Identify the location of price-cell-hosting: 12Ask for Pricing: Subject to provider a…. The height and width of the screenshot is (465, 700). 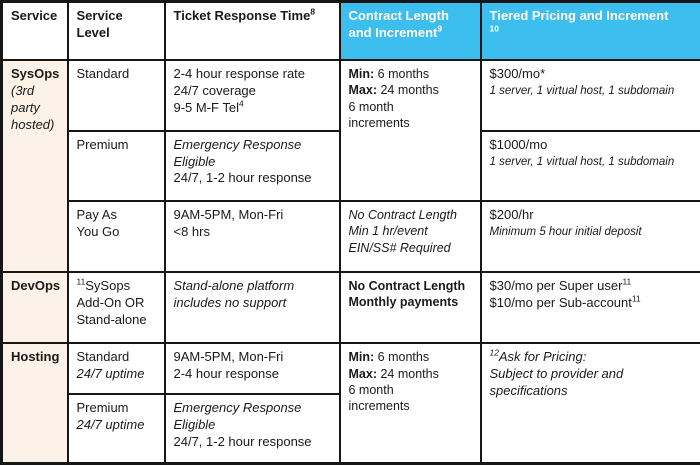
(589, 403).